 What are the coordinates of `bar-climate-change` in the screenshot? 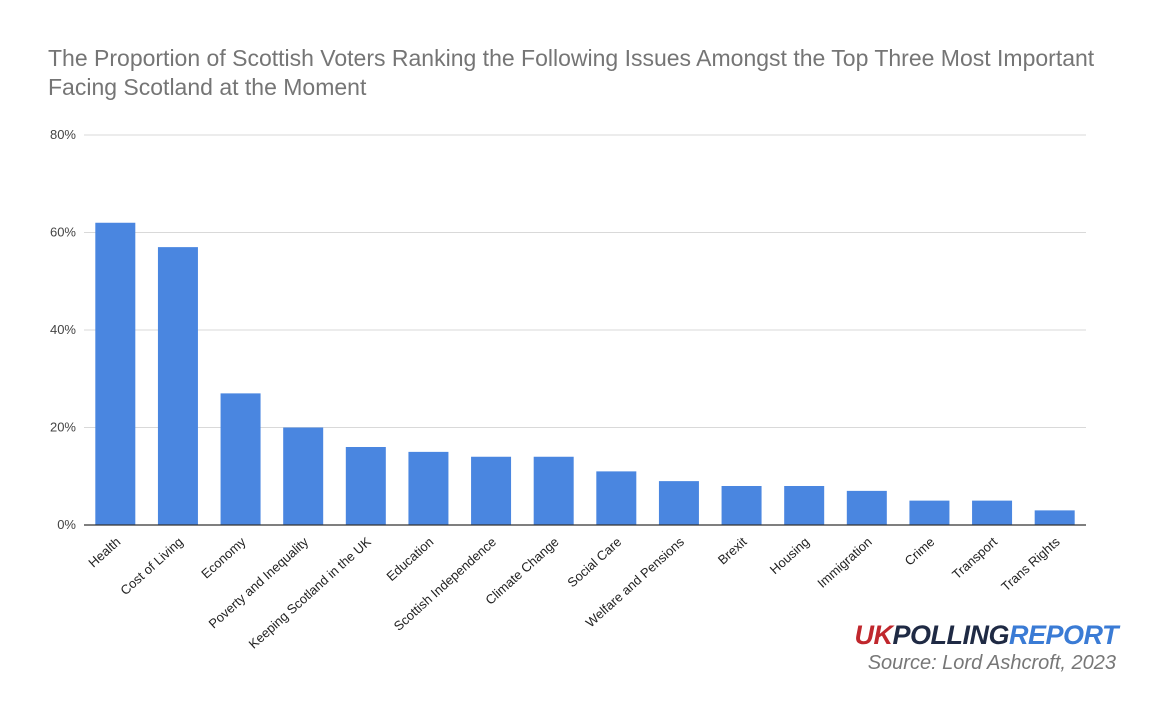 It's located at (553, 490).